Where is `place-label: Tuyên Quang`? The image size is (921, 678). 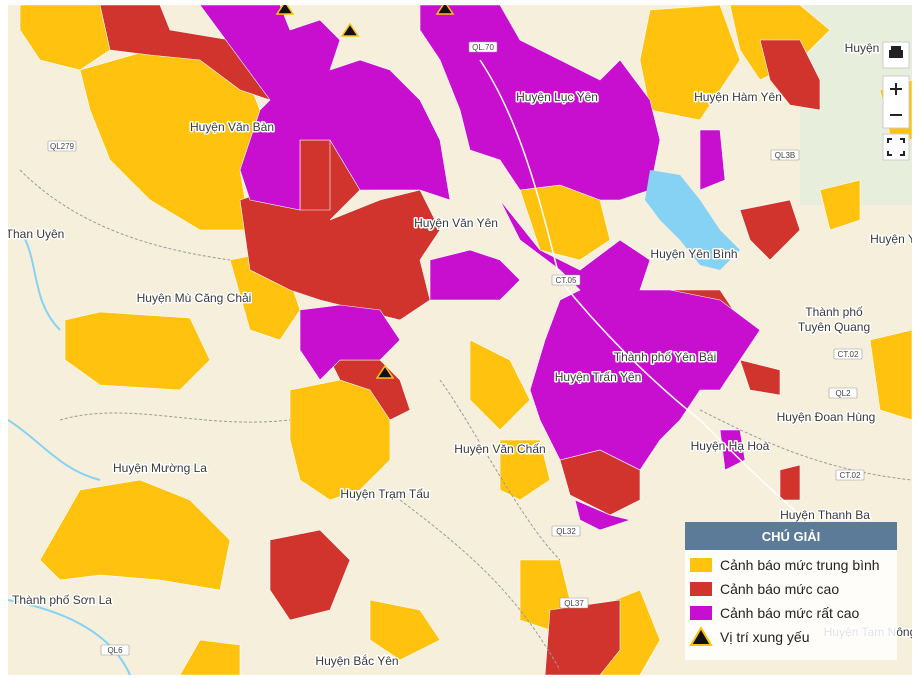
place-label: Tuyên Quang is located at coordinates (834, 327).